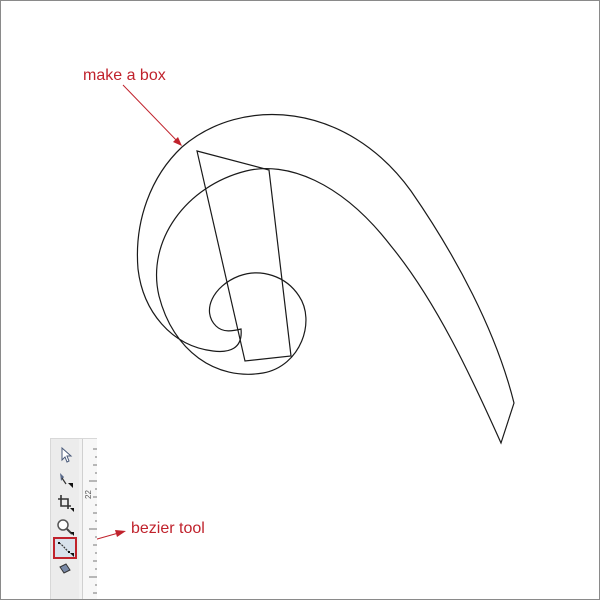 The image size is (600, 600). I want to click on box-shape, so click(244, 256).